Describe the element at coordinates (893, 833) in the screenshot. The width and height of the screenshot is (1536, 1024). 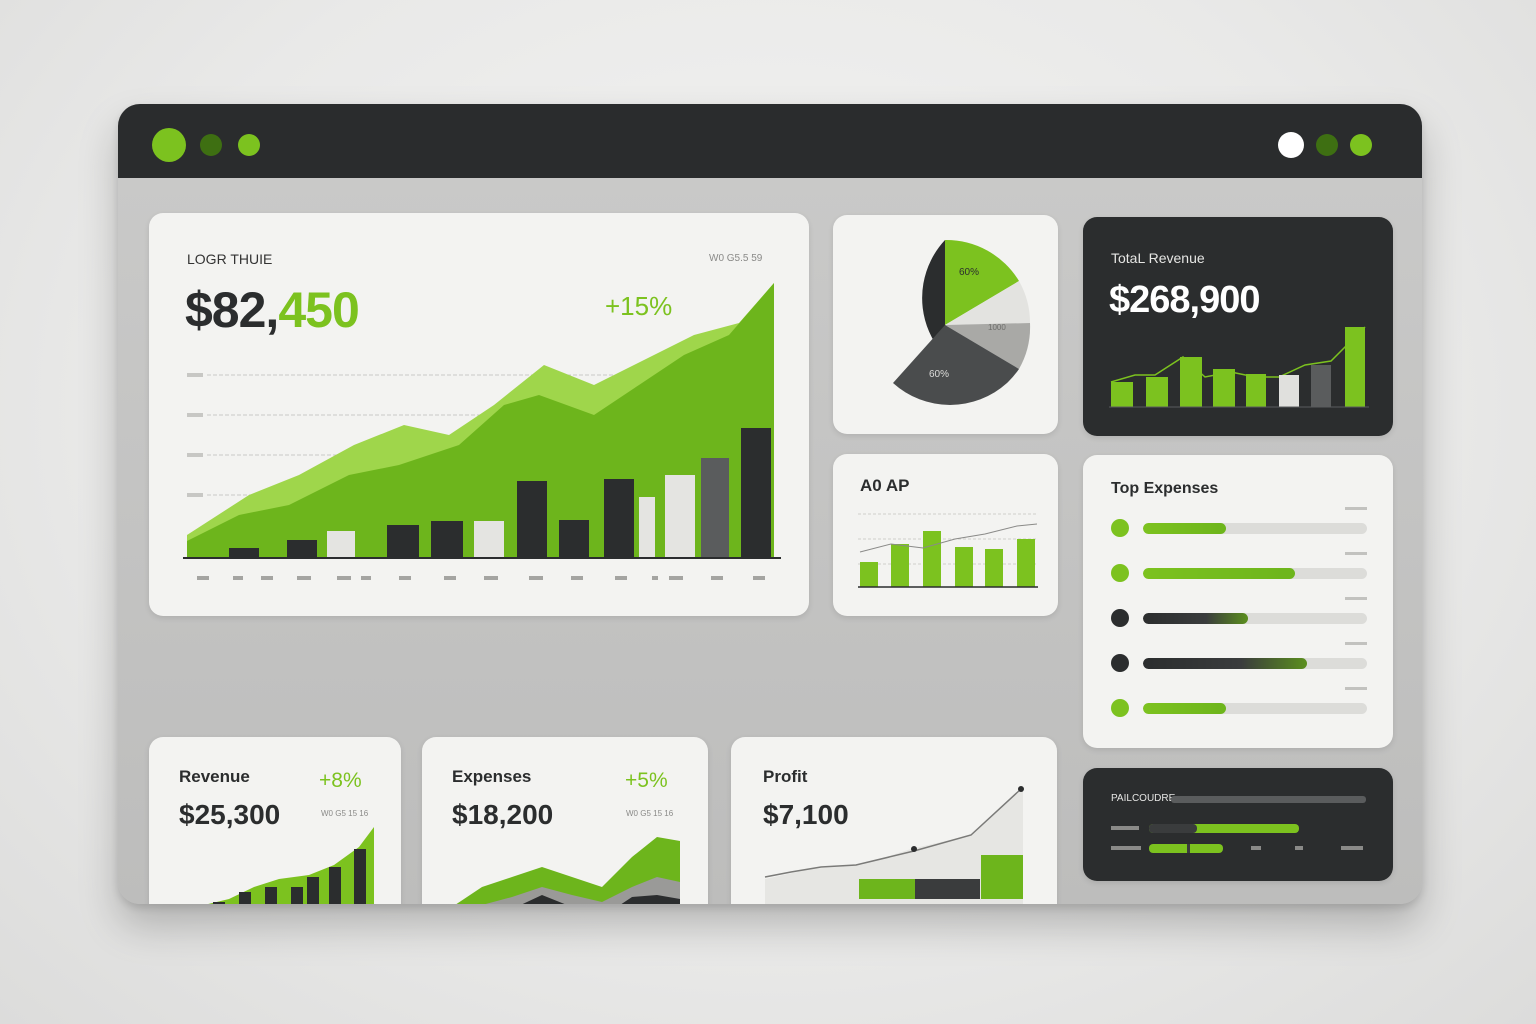
I see `profit-line` at that location.